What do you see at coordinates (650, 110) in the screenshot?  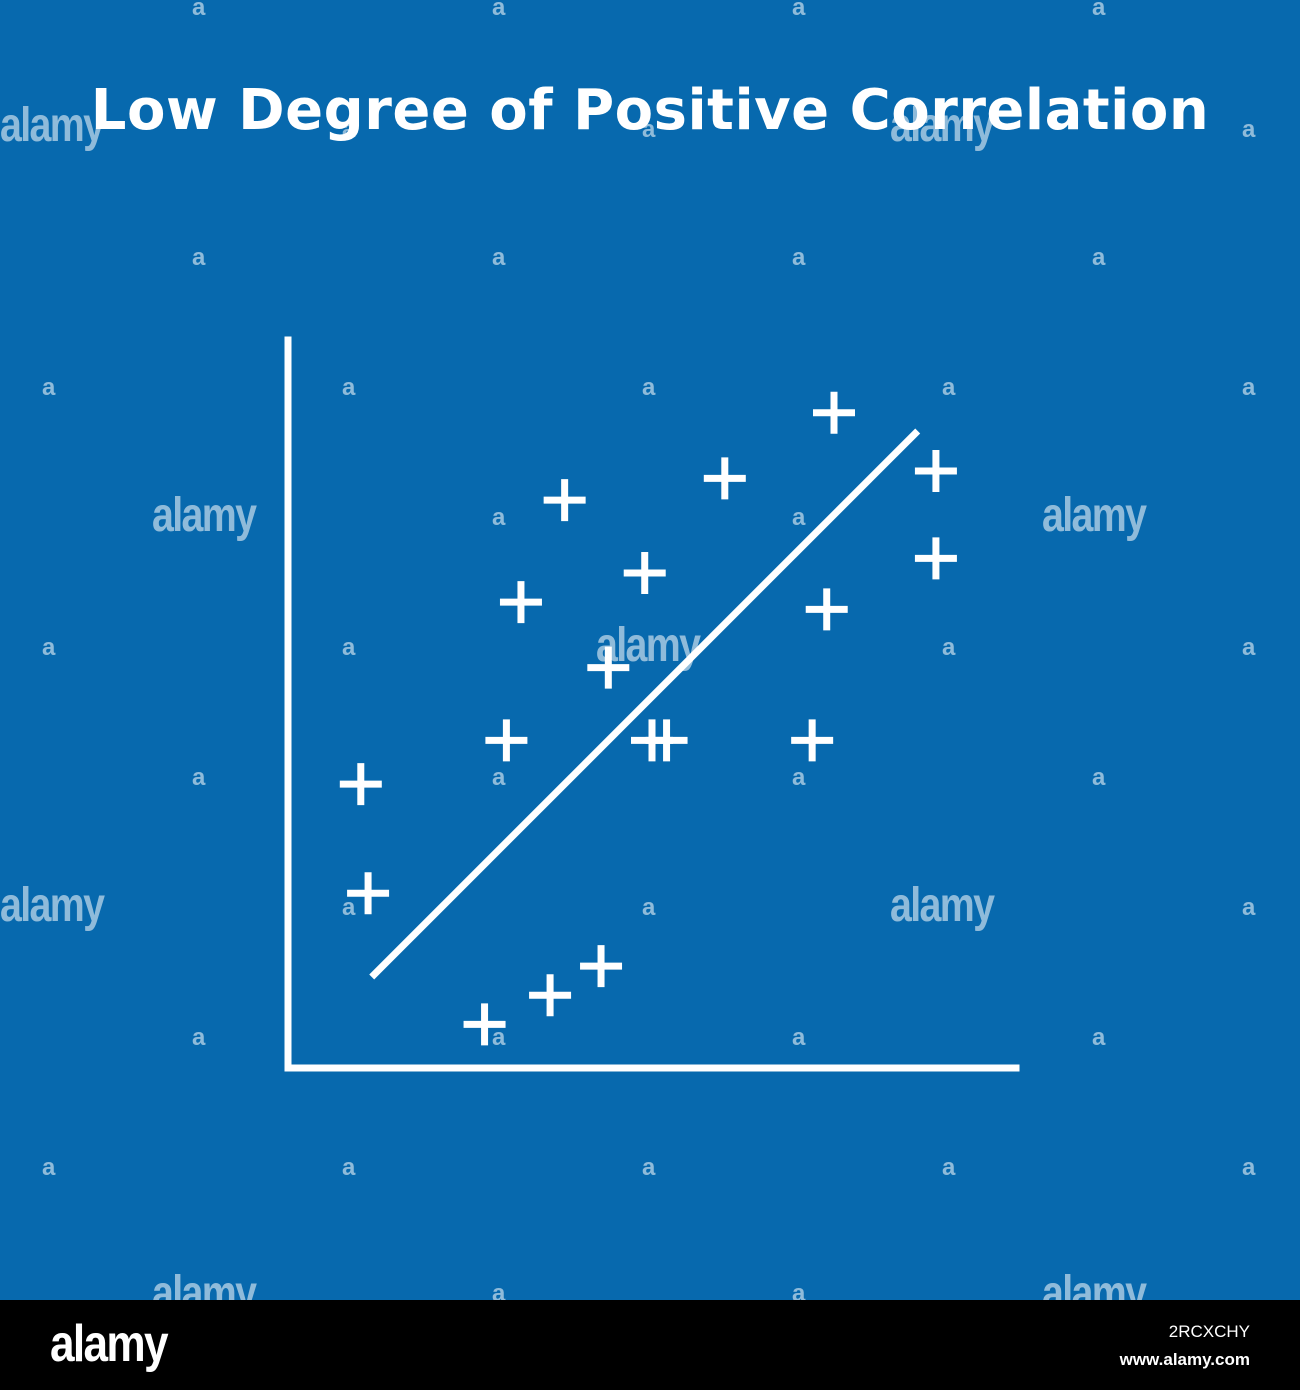 I see `chart-title: Low Degree of Positive Correlation` at bounding box center [650, 110].